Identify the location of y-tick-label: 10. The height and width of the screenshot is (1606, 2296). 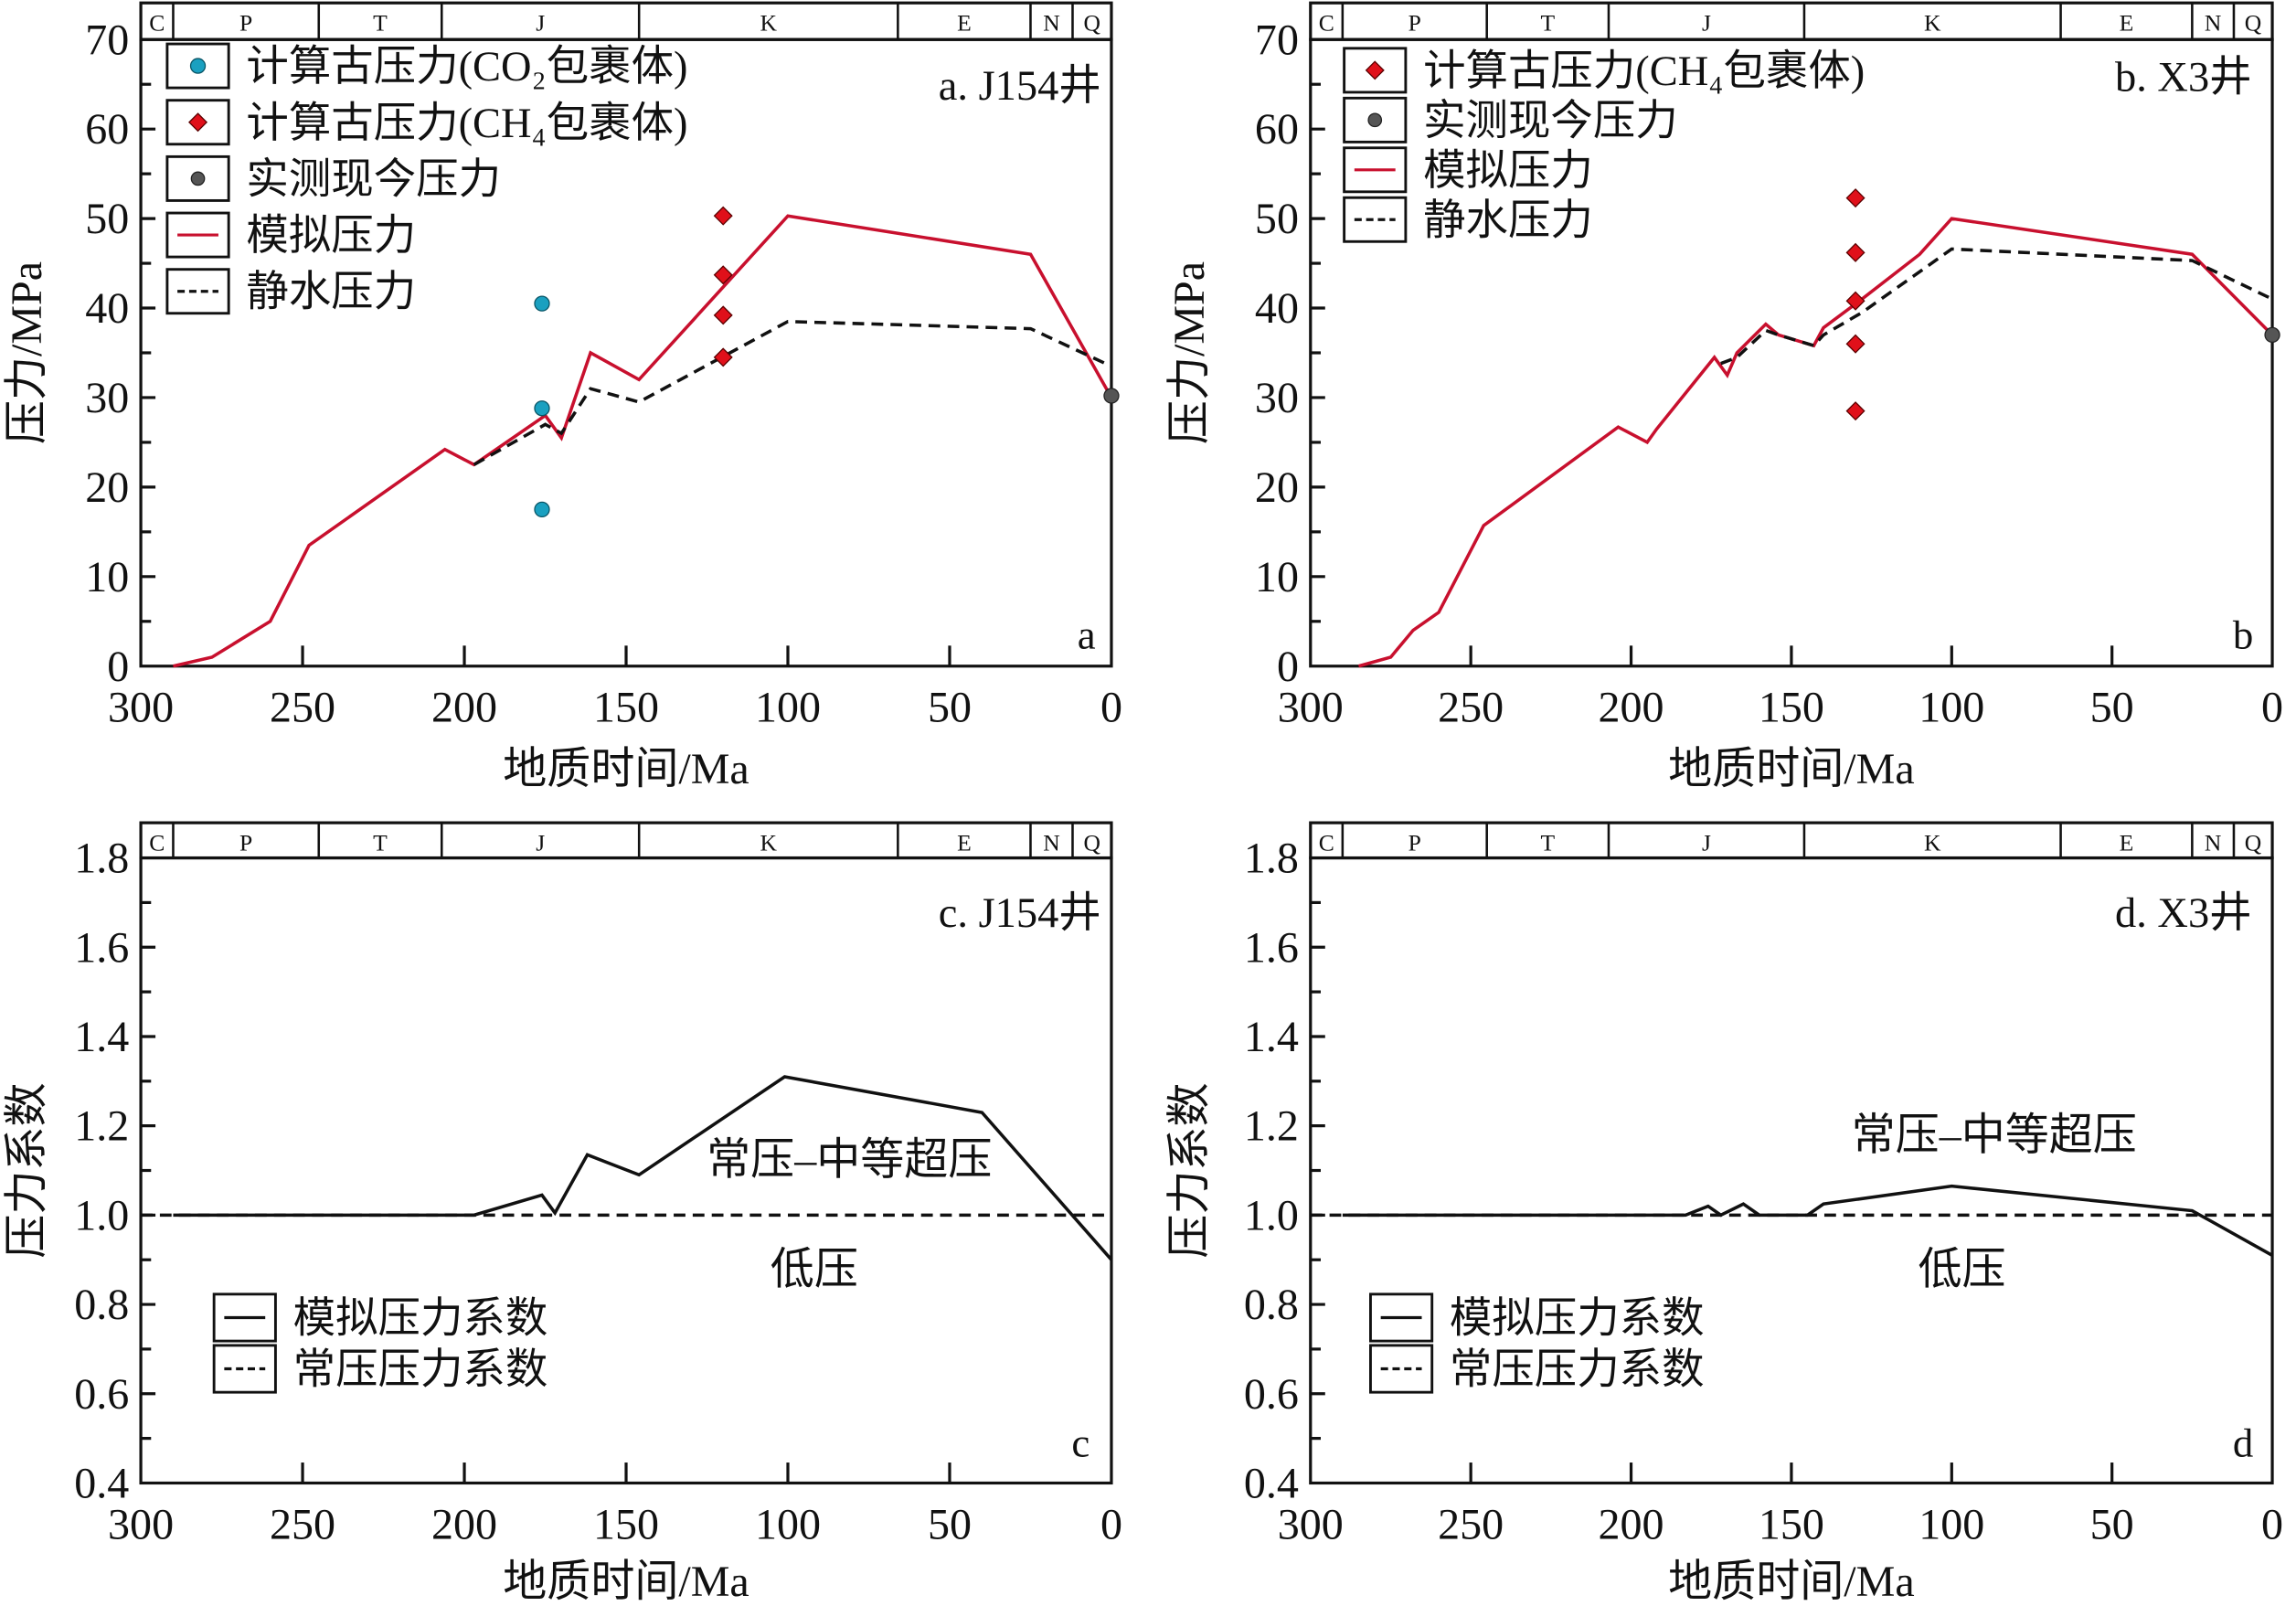
(1277, 577).